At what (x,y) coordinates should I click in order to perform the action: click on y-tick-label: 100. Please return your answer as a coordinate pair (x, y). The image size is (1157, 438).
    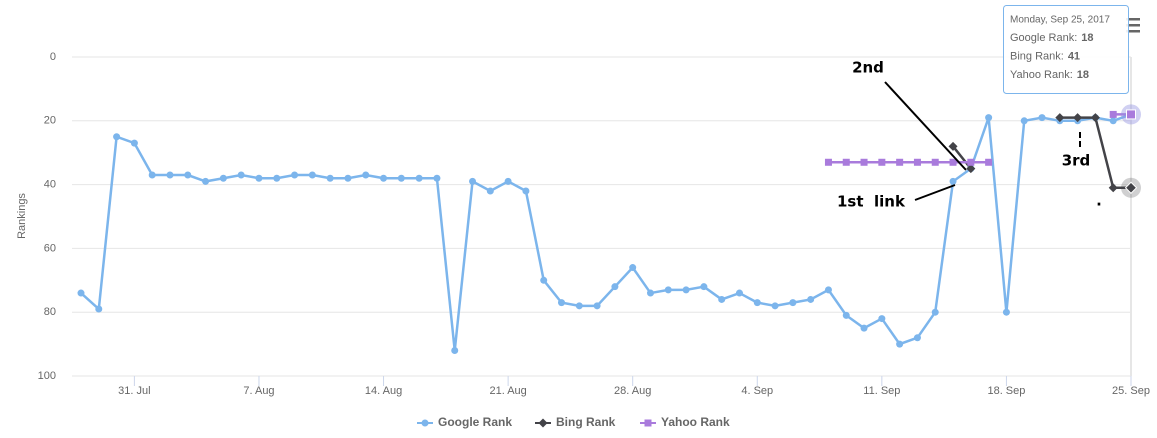
    Looking at the image, I should click on (47, 376).